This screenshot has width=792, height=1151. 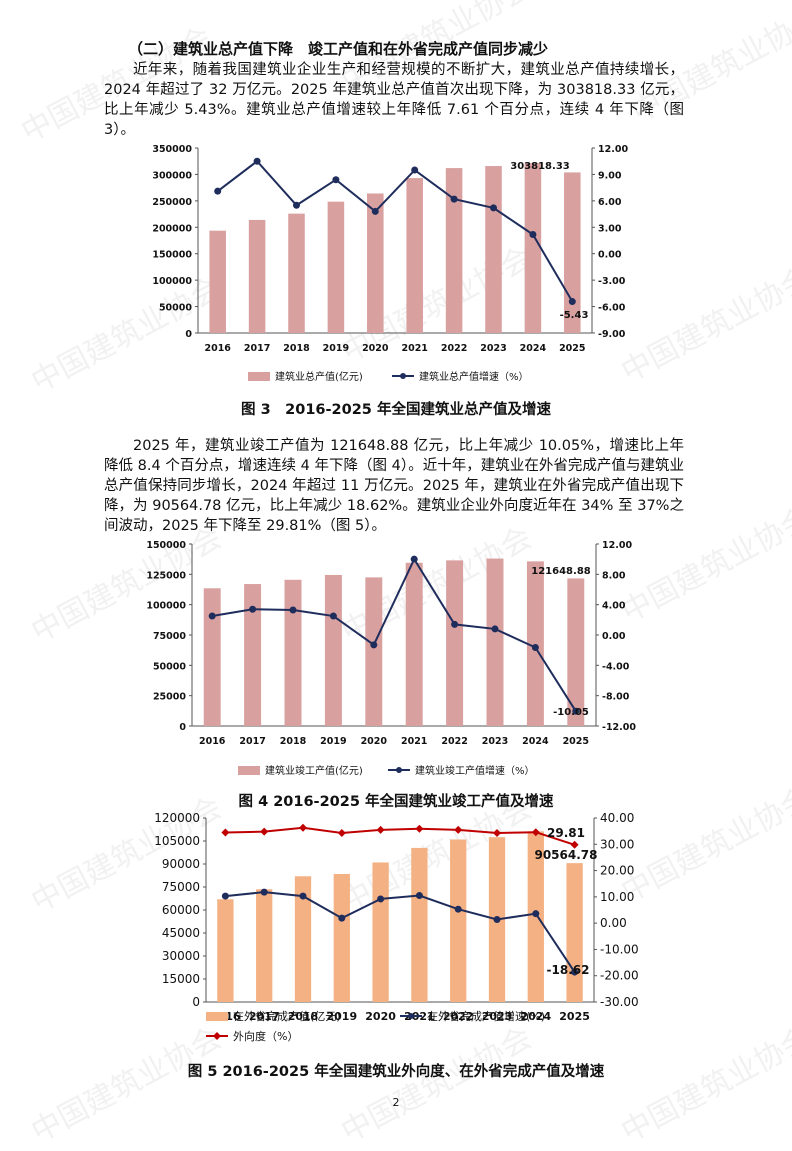 I want to click on left-tick-label: 25000, so click(x=169, y=697).